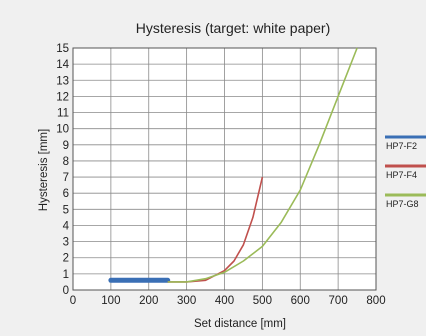 This screenshot has width=426, height=336. What do you see at coordinates (240, 324) in the screenshot?
I see `x-axis-label: Set distance [mm]` at bounding box center [240, 324].